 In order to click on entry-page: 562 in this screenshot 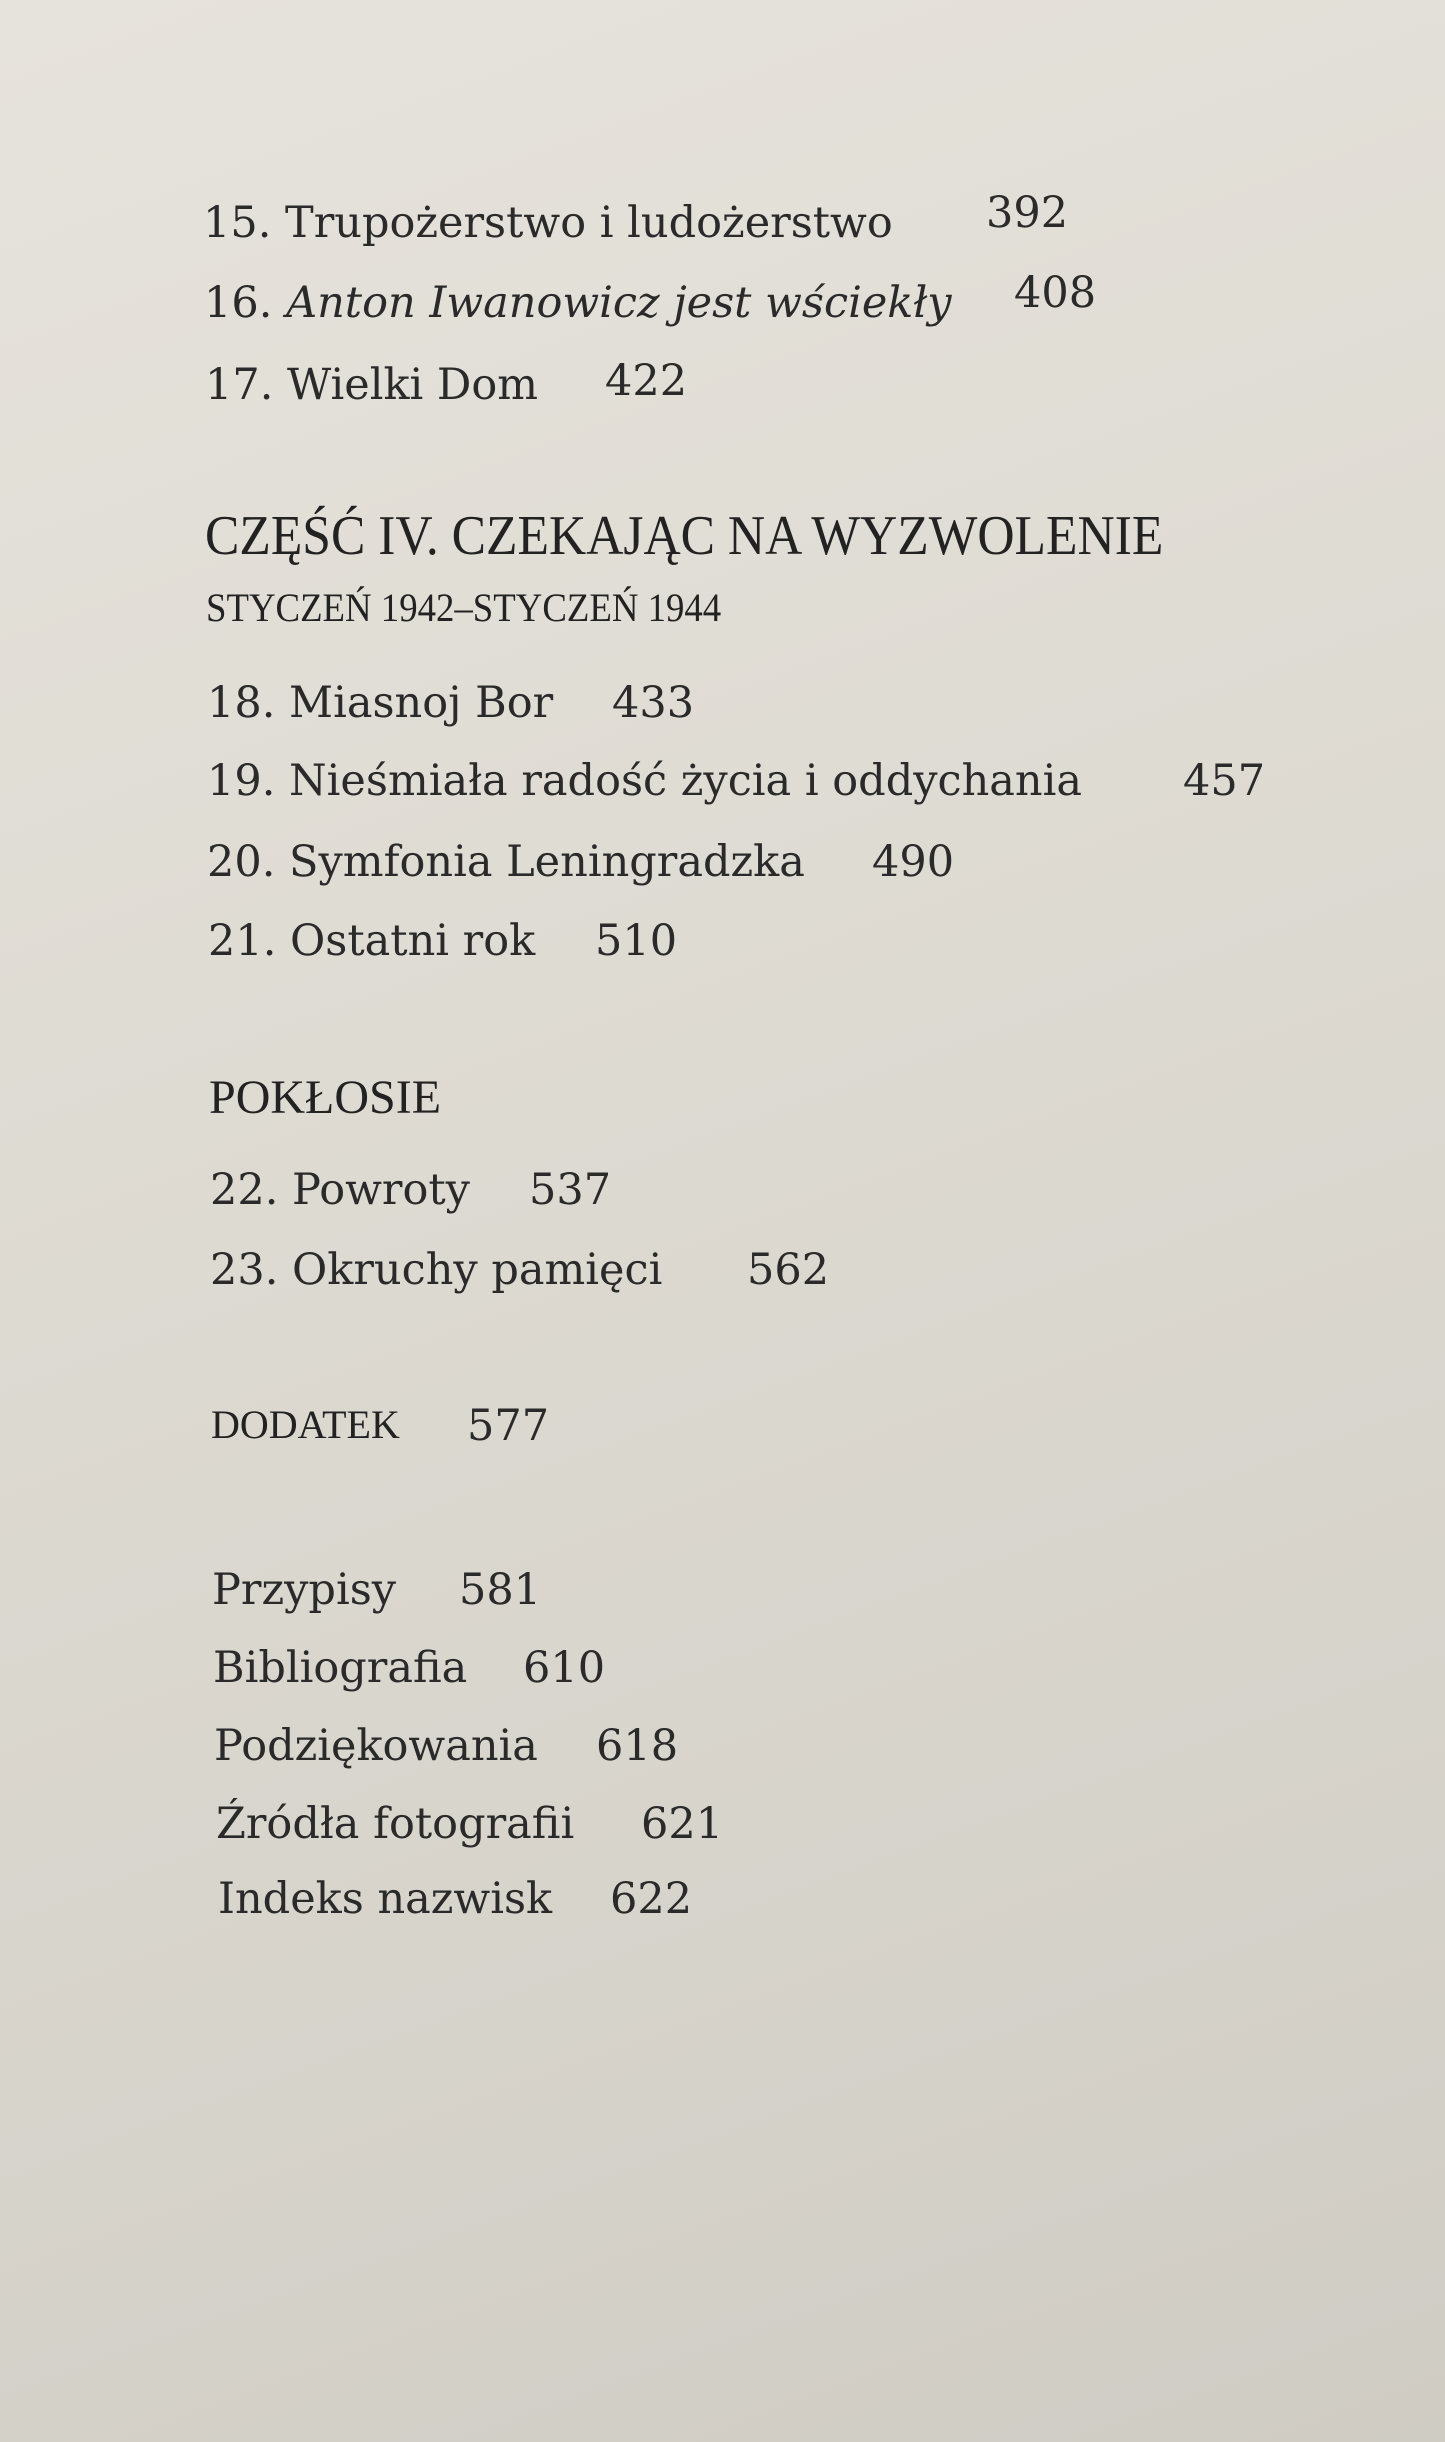, I will do `click(788, 1270)`.